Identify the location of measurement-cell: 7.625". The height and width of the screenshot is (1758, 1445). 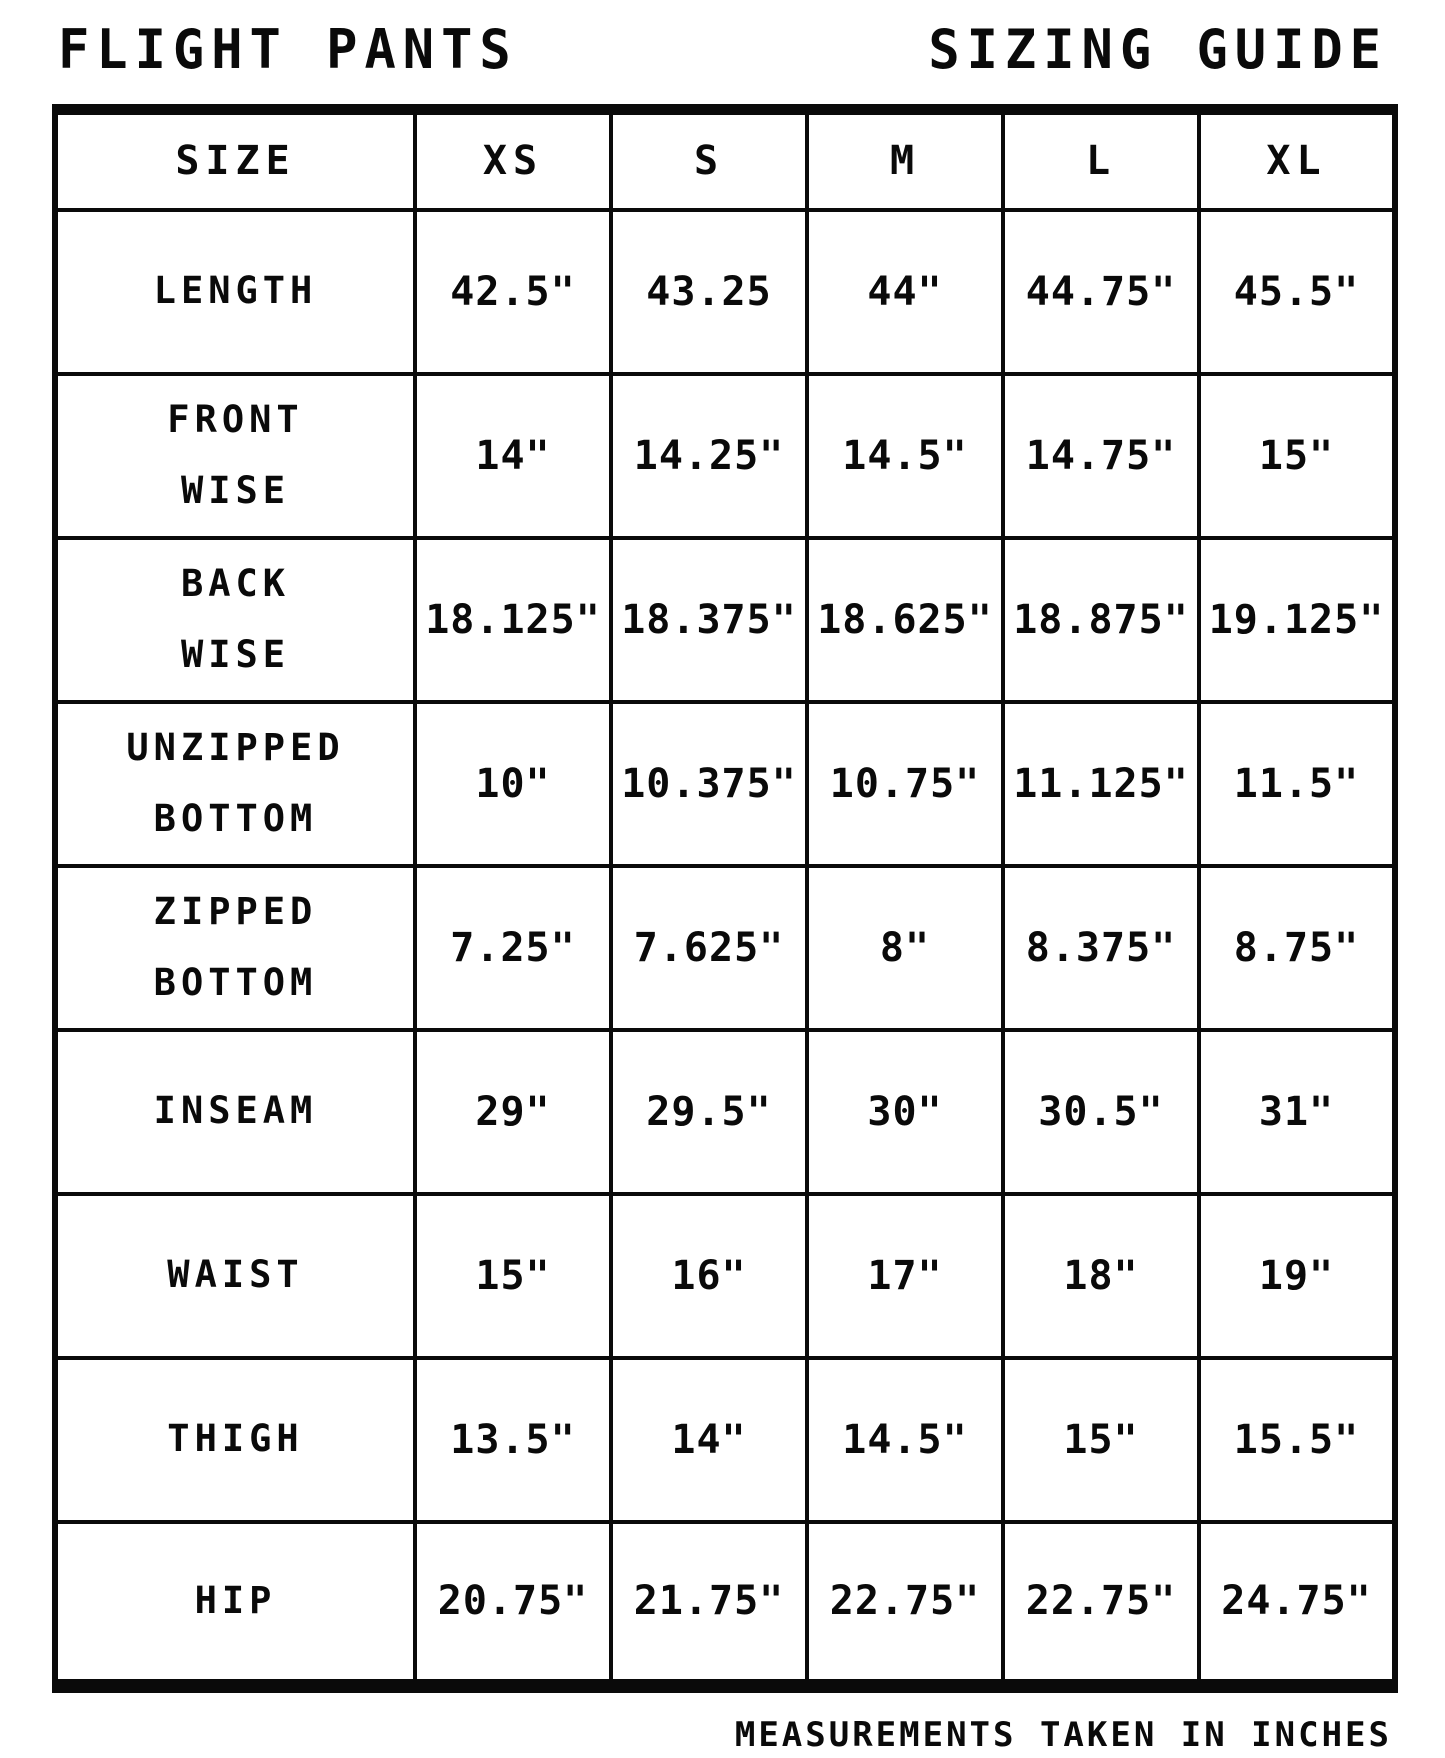
(709, 947).